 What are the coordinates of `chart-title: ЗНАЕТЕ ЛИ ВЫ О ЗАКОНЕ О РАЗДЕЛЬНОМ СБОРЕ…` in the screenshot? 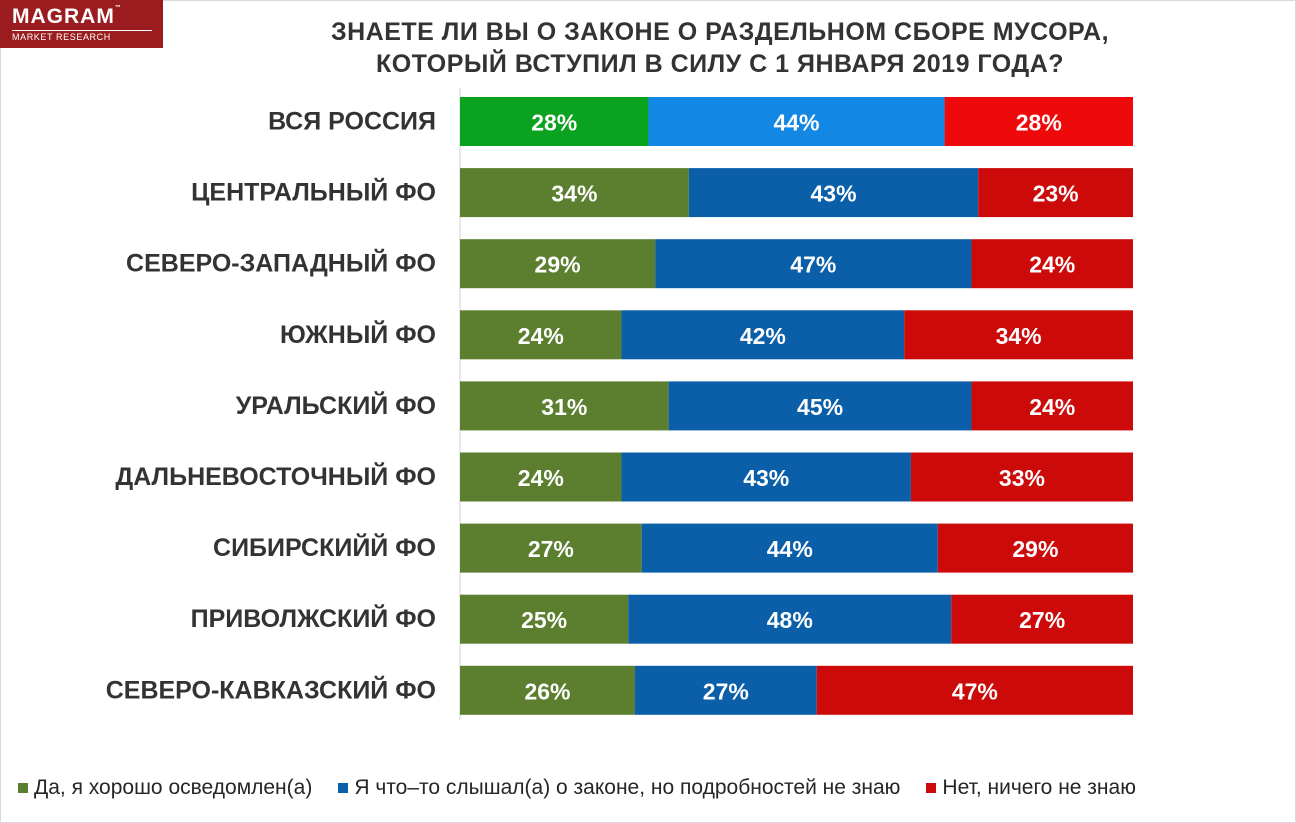 It's located at (720, 48).